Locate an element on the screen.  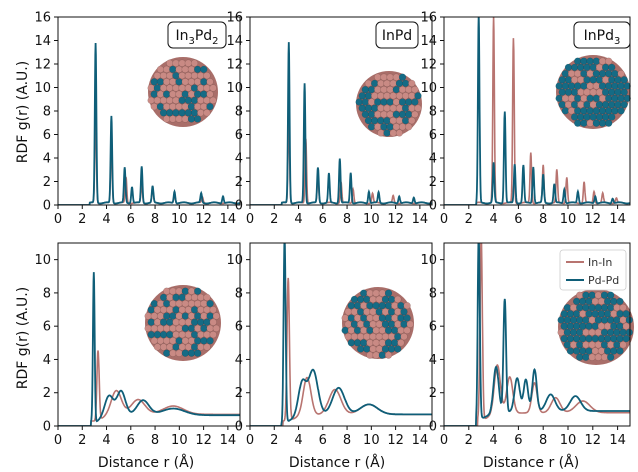
panel-bottom-right: 0 2 4 6 8 10 12 14 0 2 4 6 8 10 is located at coordinates (527, 345).